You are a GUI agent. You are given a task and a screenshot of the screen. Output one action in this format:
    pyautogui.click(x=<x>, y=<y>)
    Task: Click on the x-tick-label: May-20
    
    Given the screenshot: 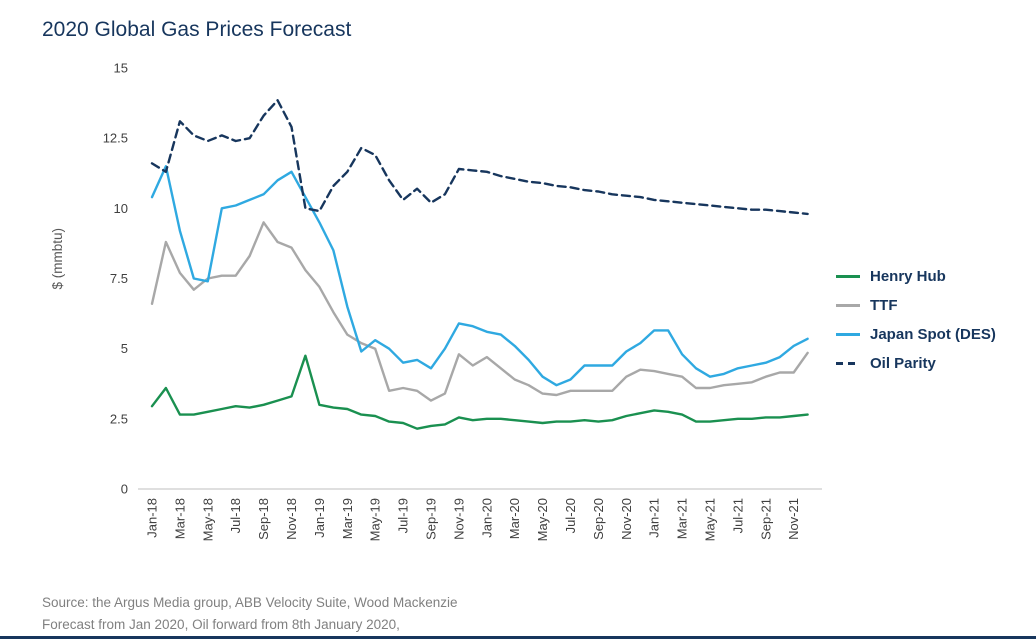 What is the action you would take?
    pyautogui.click(x=542, y=519)
    